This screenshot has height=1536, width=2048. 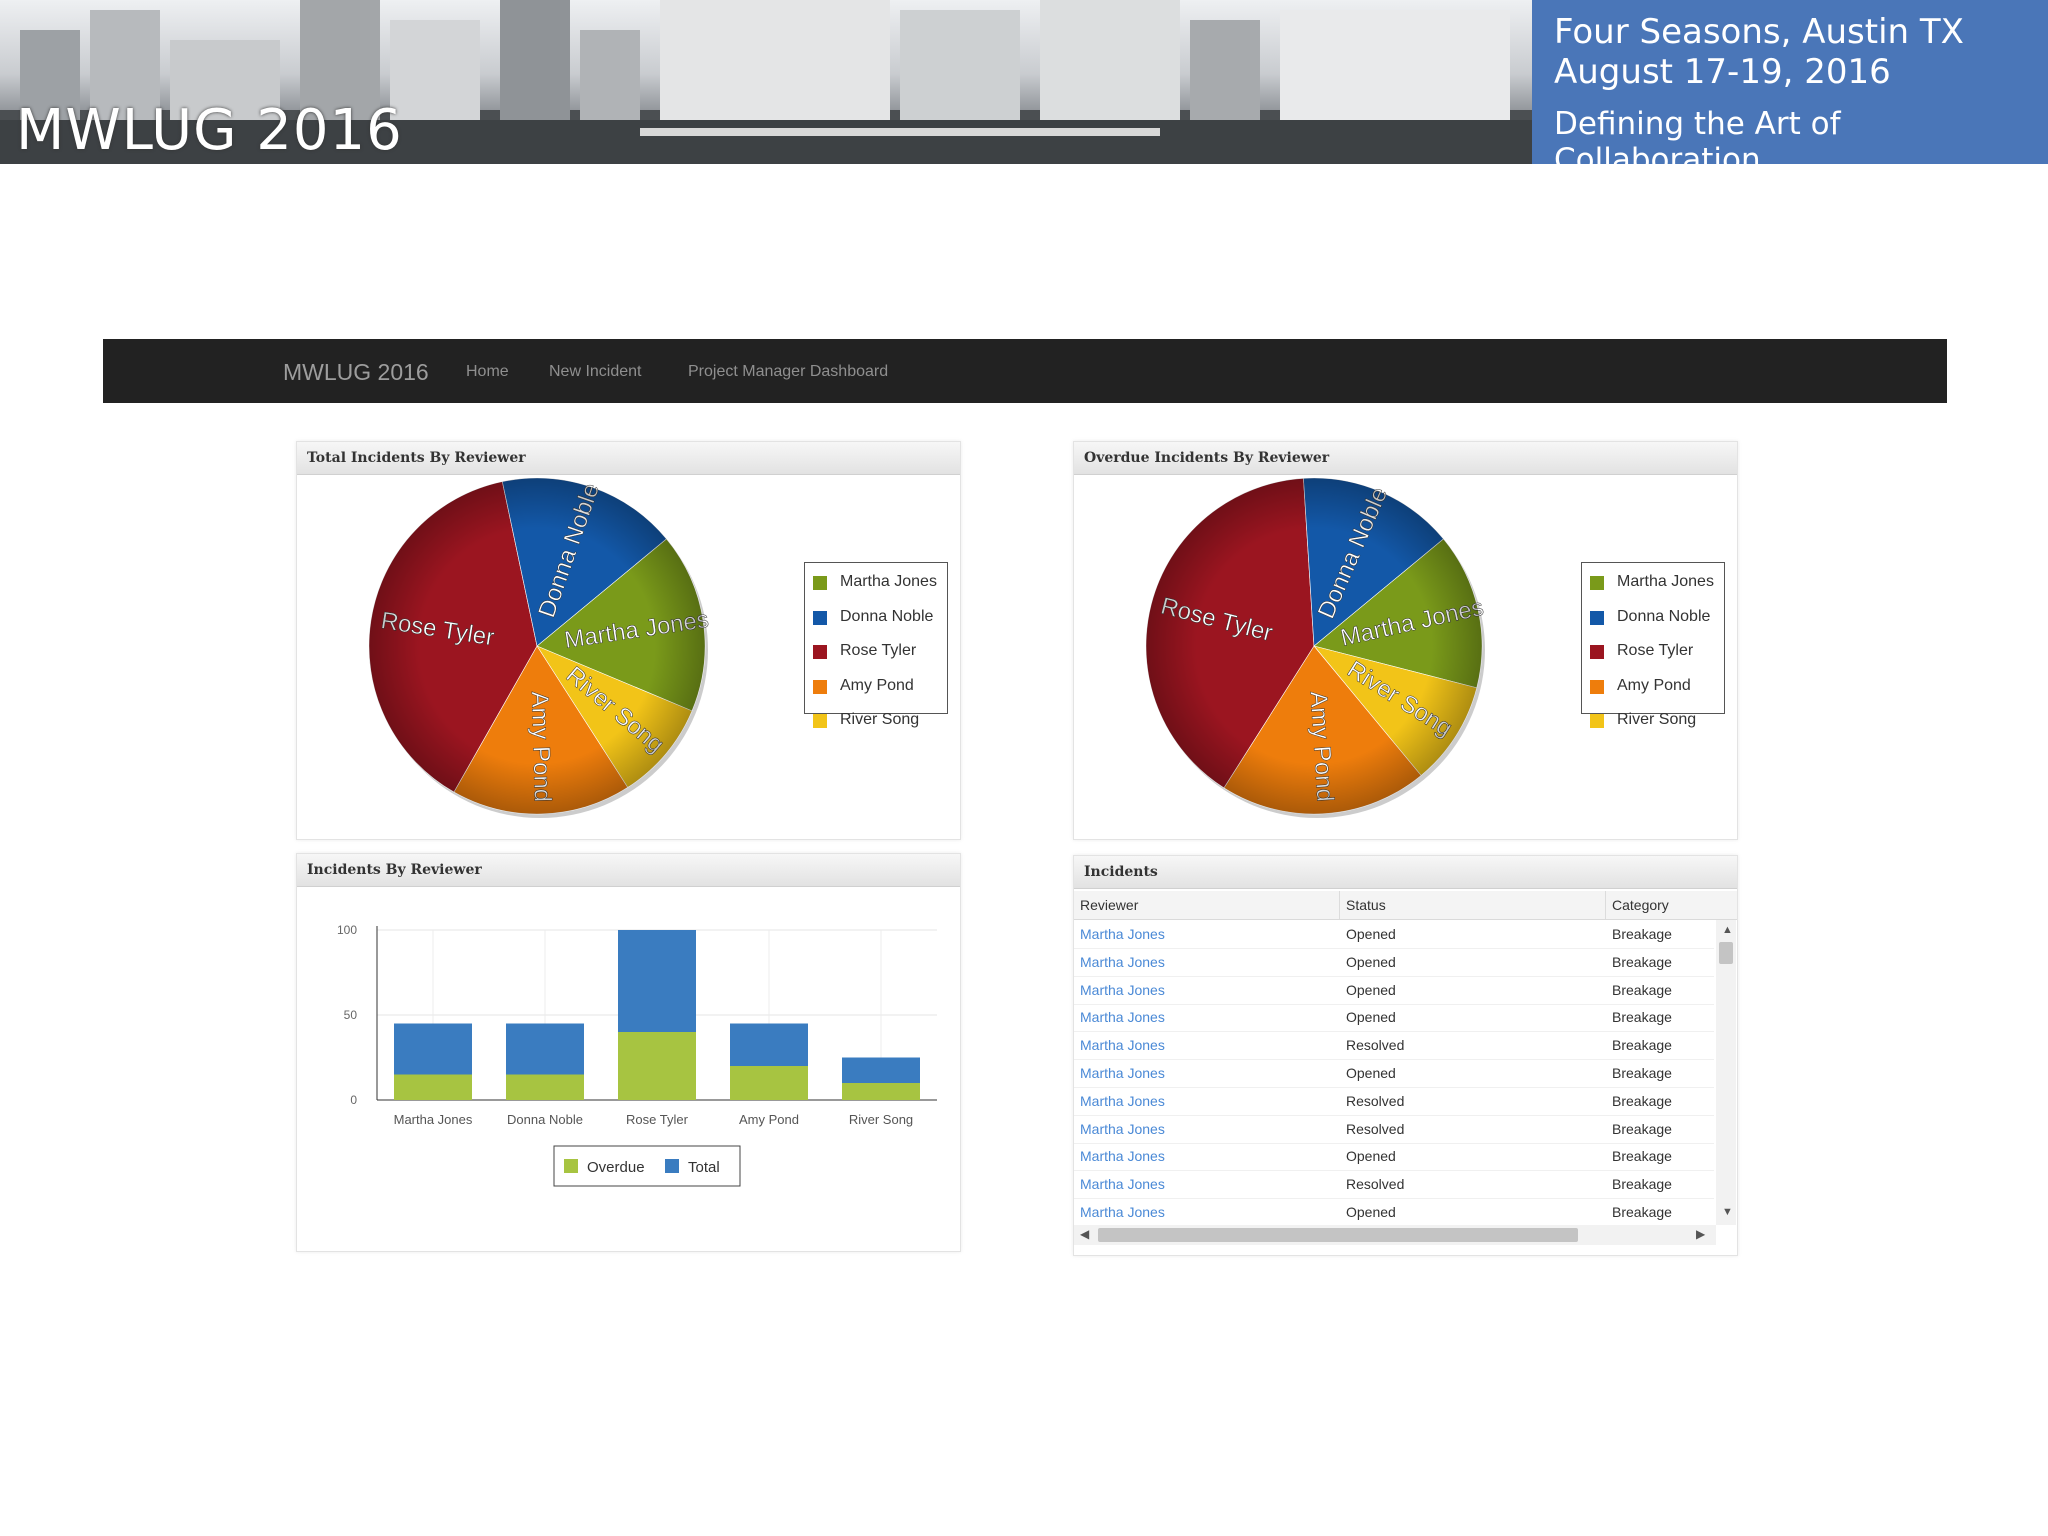 What do you see at coordinates (351, 1015) in the screenshot?
I see `y-tick-label: 50` at bounding box center [351, 1015].